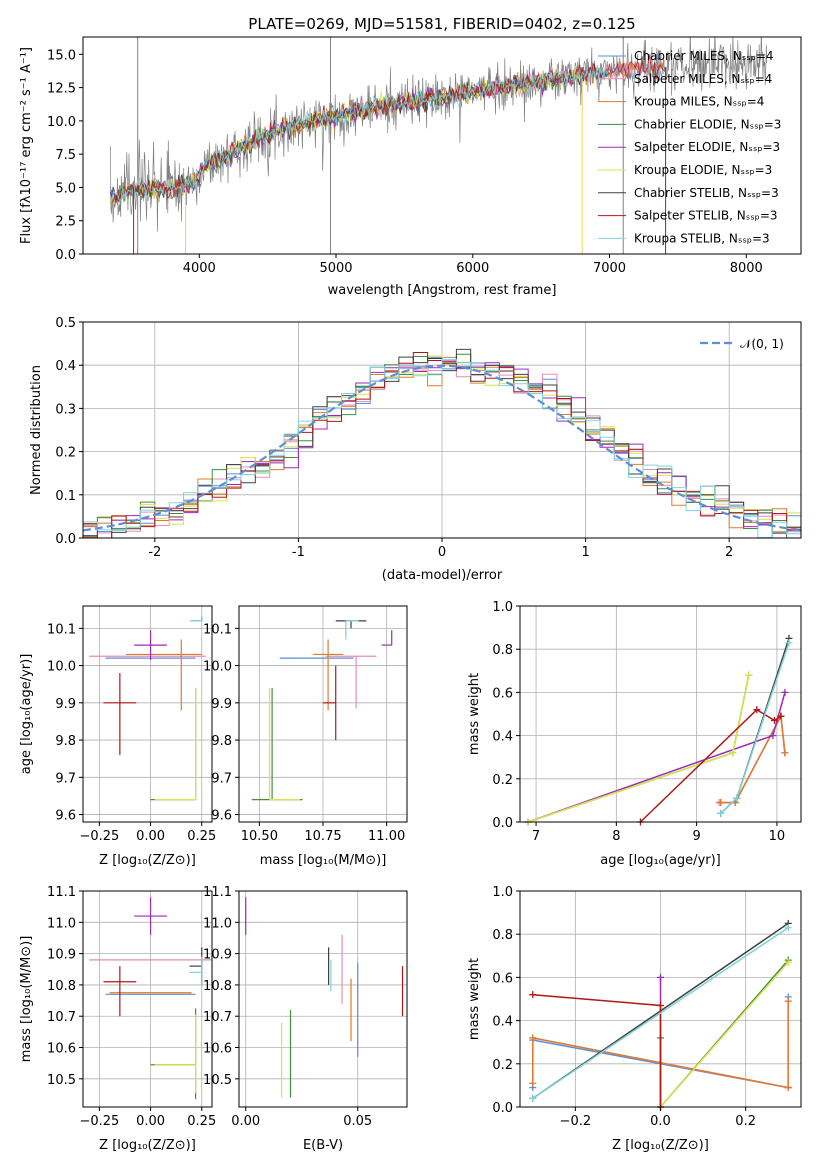 The image size is (819, 1170). Describe the element at coordinates (26, 145) in the screenshot. I see `y-axis-label: Flux [fλ10⁻¹⁷ erg cm⁻² s⁻¹ A⁻¹]` at that location.